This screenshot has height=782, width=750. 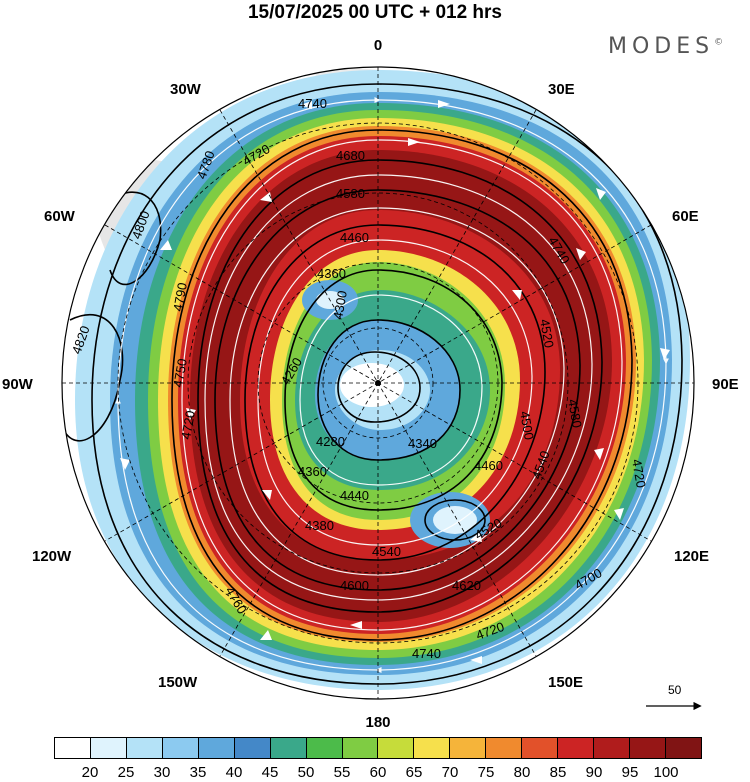 What do you see at coordinates (674, 706) in the screenshot?
I see `reference-arrow-icon` at bounding box center [674, 706].